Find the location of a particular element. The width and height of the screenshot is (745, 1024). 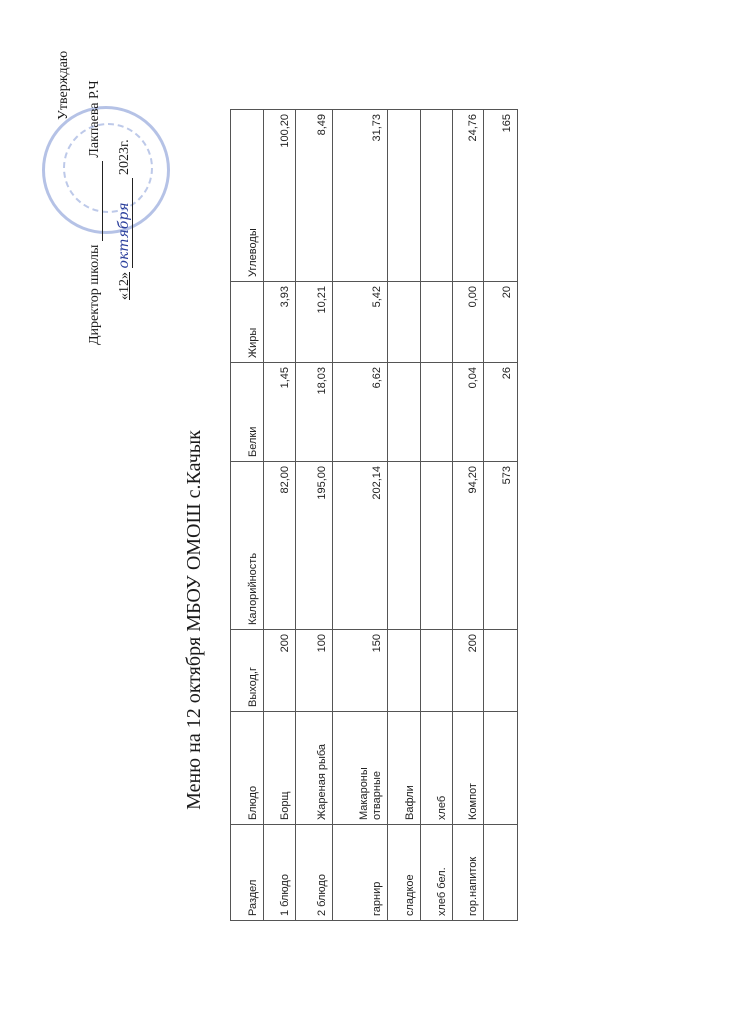

header-cell: Белки is located at coordinates (247, 412).